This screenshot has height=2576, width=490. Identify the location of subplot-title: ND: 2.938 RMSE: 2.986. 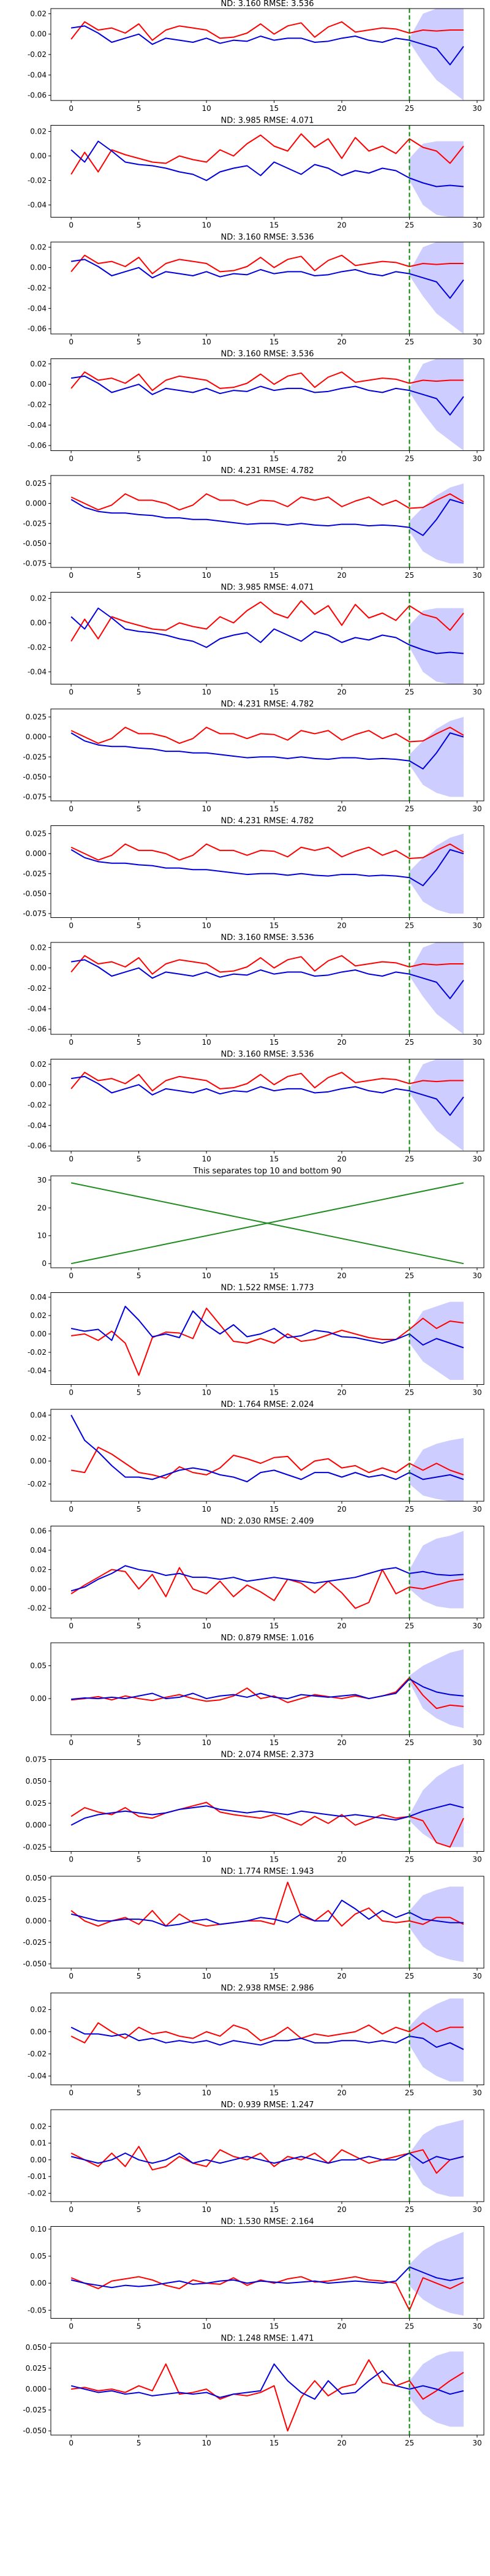
(267, 1989).